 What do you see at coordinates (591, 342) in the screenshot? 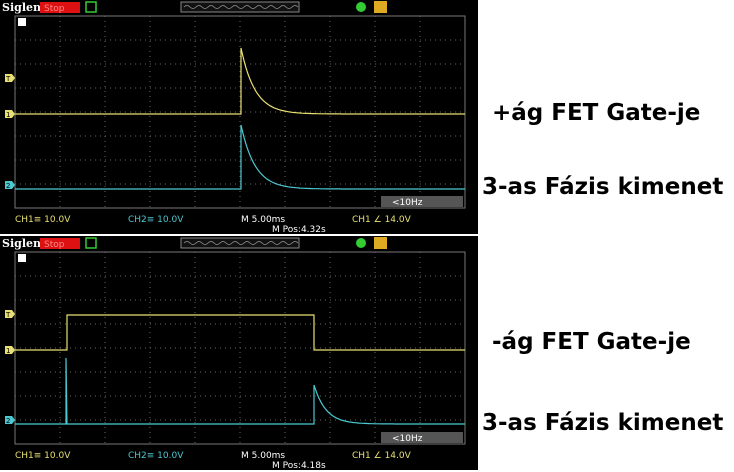
I see `caption: -ág FET Gate-je` at bounding box center [591, 342].